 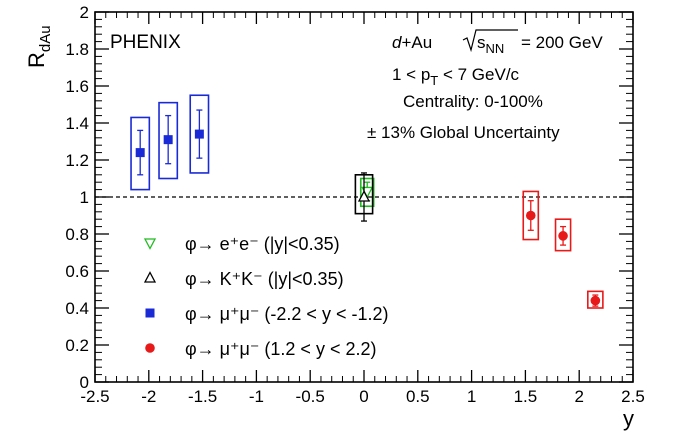 What do you see at coordinates (628, 418) in the screenshot?
I see `x-axis-title: y` at bounding box center [628, 418].